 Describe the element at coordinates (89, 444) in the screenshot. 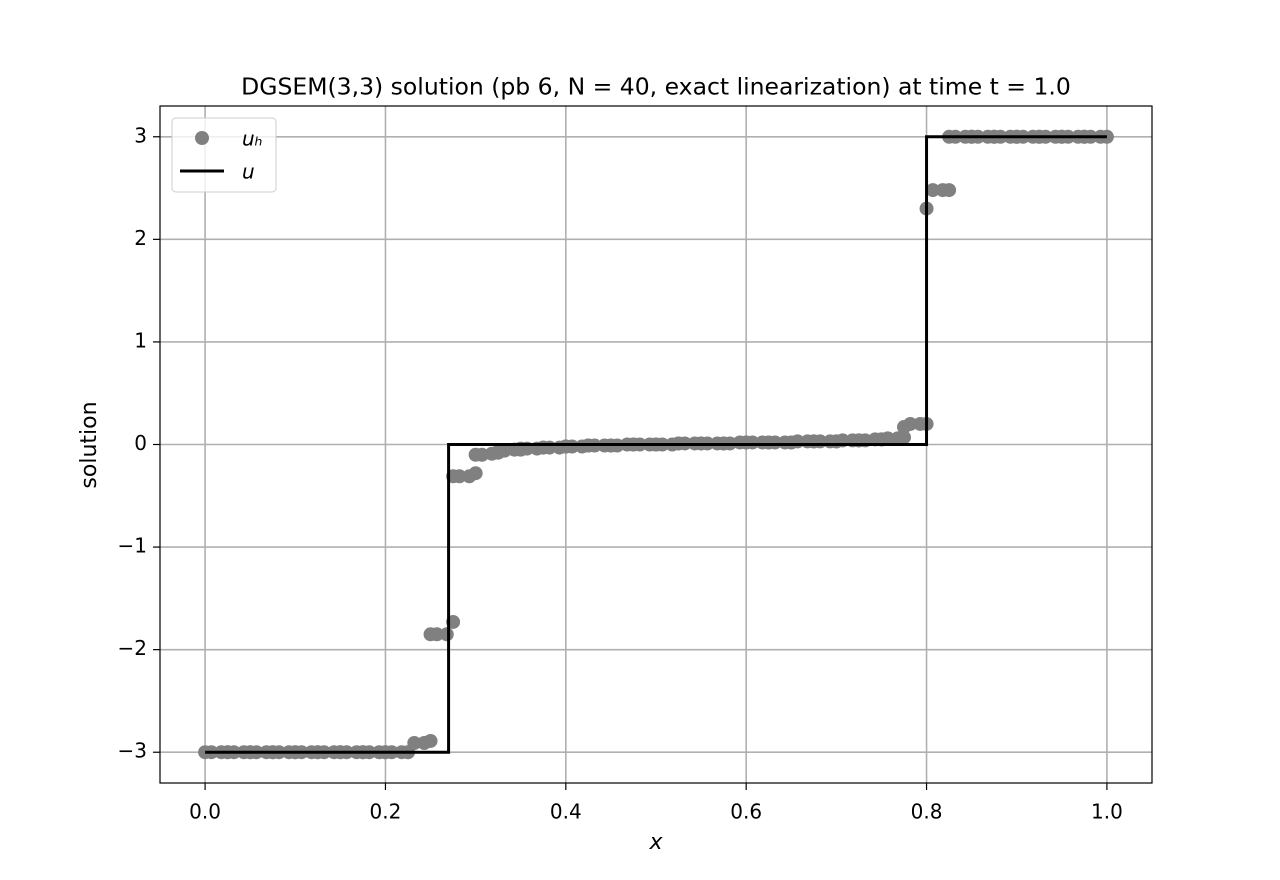

I see `y-axis-label: solution` at that location.